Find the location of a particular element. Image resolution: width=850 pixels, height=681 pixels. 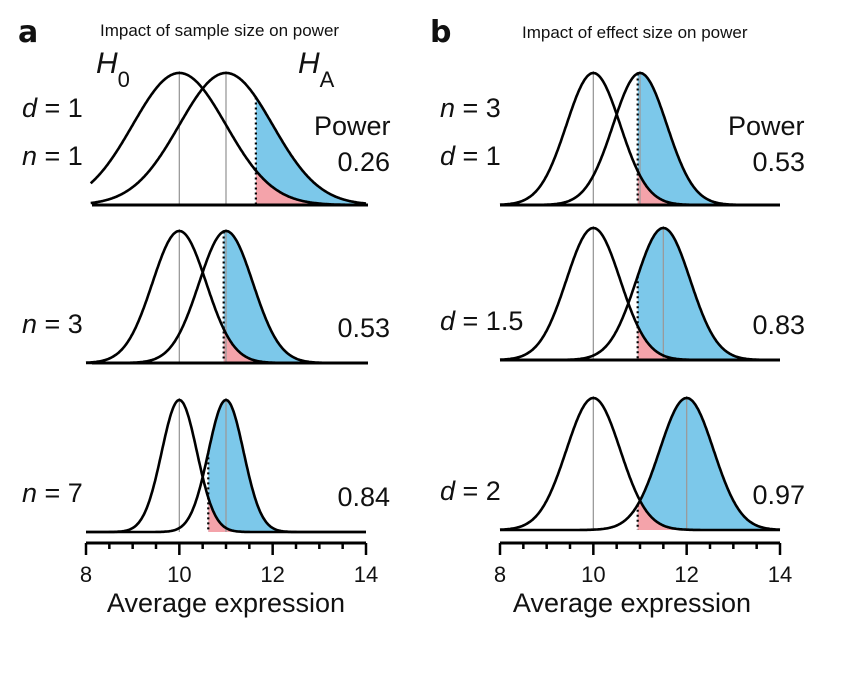

panel-a-power-header: Power is located at coordinates (352, 126).